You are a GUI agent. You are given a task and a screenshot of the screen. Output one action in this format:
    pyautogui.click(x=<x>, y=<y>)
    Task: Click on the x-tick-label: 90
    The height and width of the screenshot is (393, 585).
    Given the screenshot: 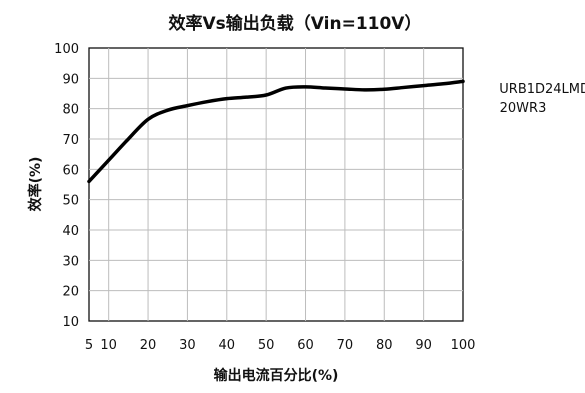 What is the action you would take?
    pyautogui.click(x=423, y=345)
    